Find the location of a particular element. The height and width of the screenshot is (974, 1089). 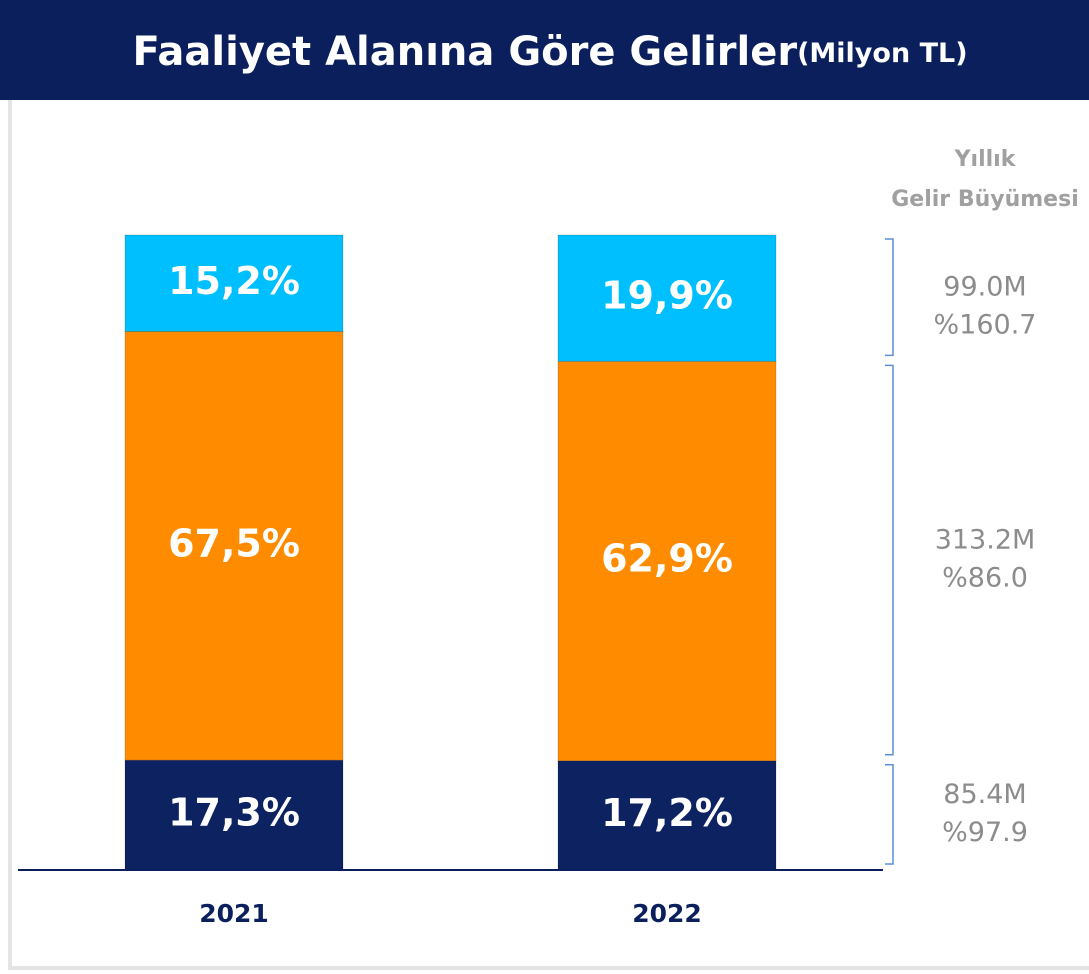

data-label: 19,9% is located at coordinates (667, 296).